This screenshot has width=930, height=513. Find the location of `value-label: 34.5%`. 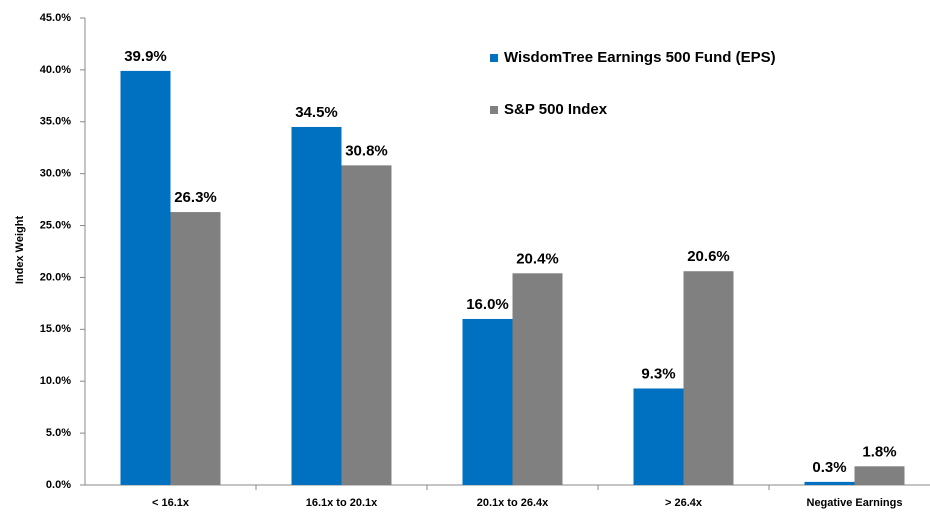

value-label: 34.5% is located at coordinates (316, 112).